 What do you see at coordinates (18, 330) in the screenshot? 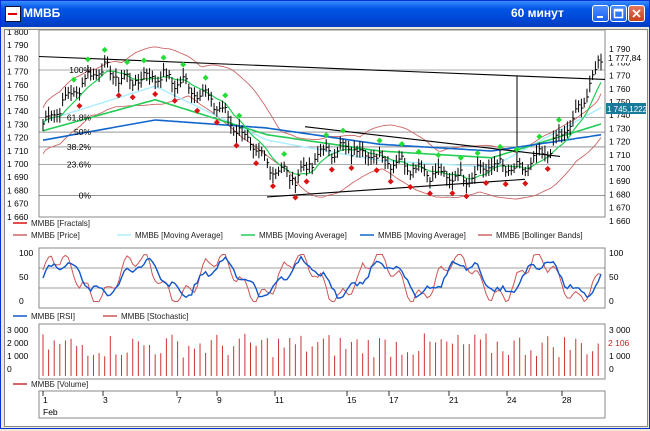
I see `volume-y-tick-left: 3 000` at bounding box center [18, 330].